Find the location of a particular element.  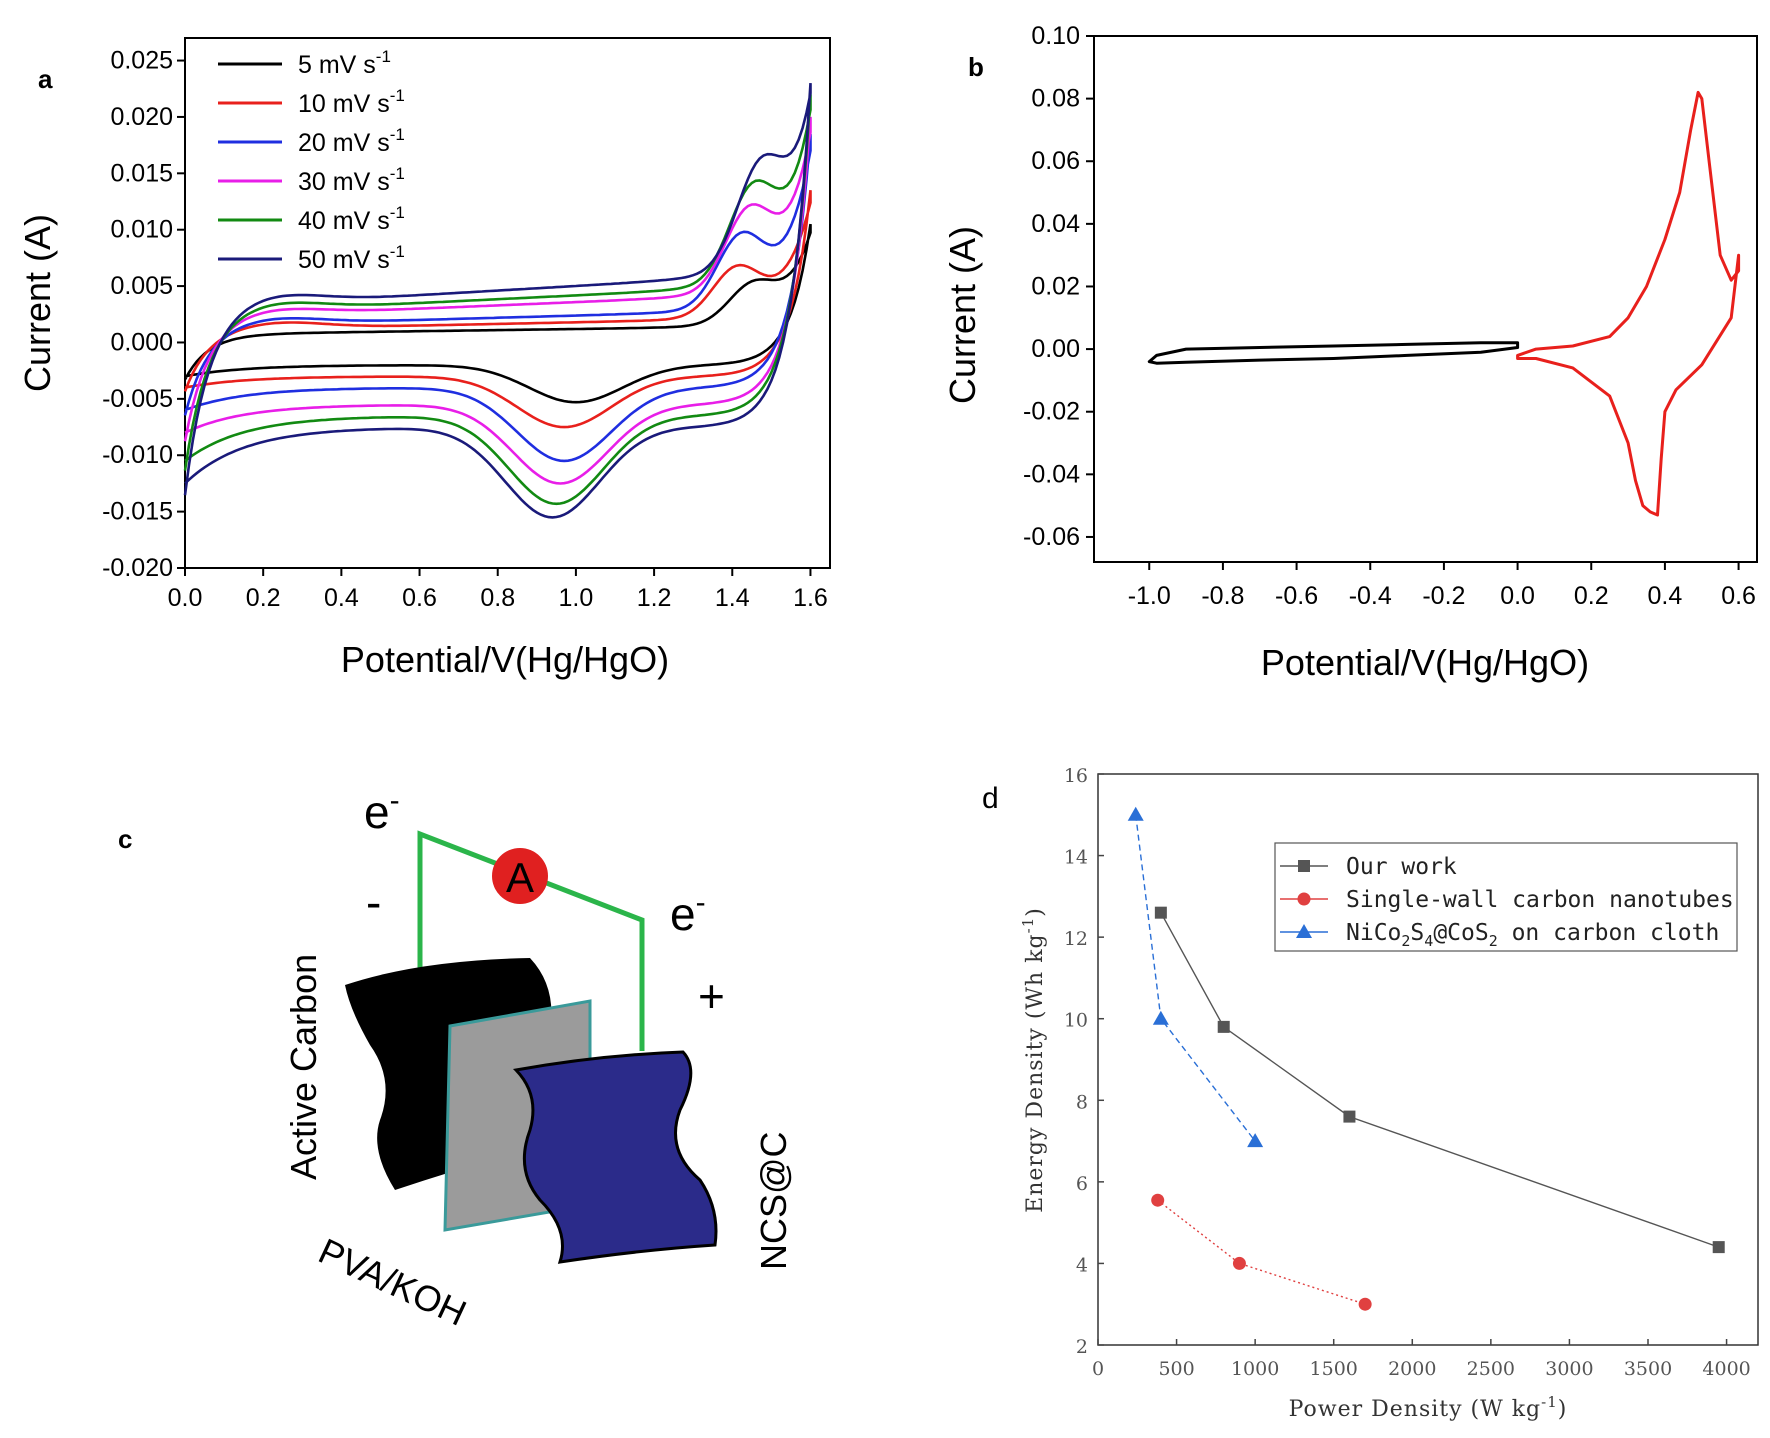

ammeter-label: A is located at coordinates (520, 877).